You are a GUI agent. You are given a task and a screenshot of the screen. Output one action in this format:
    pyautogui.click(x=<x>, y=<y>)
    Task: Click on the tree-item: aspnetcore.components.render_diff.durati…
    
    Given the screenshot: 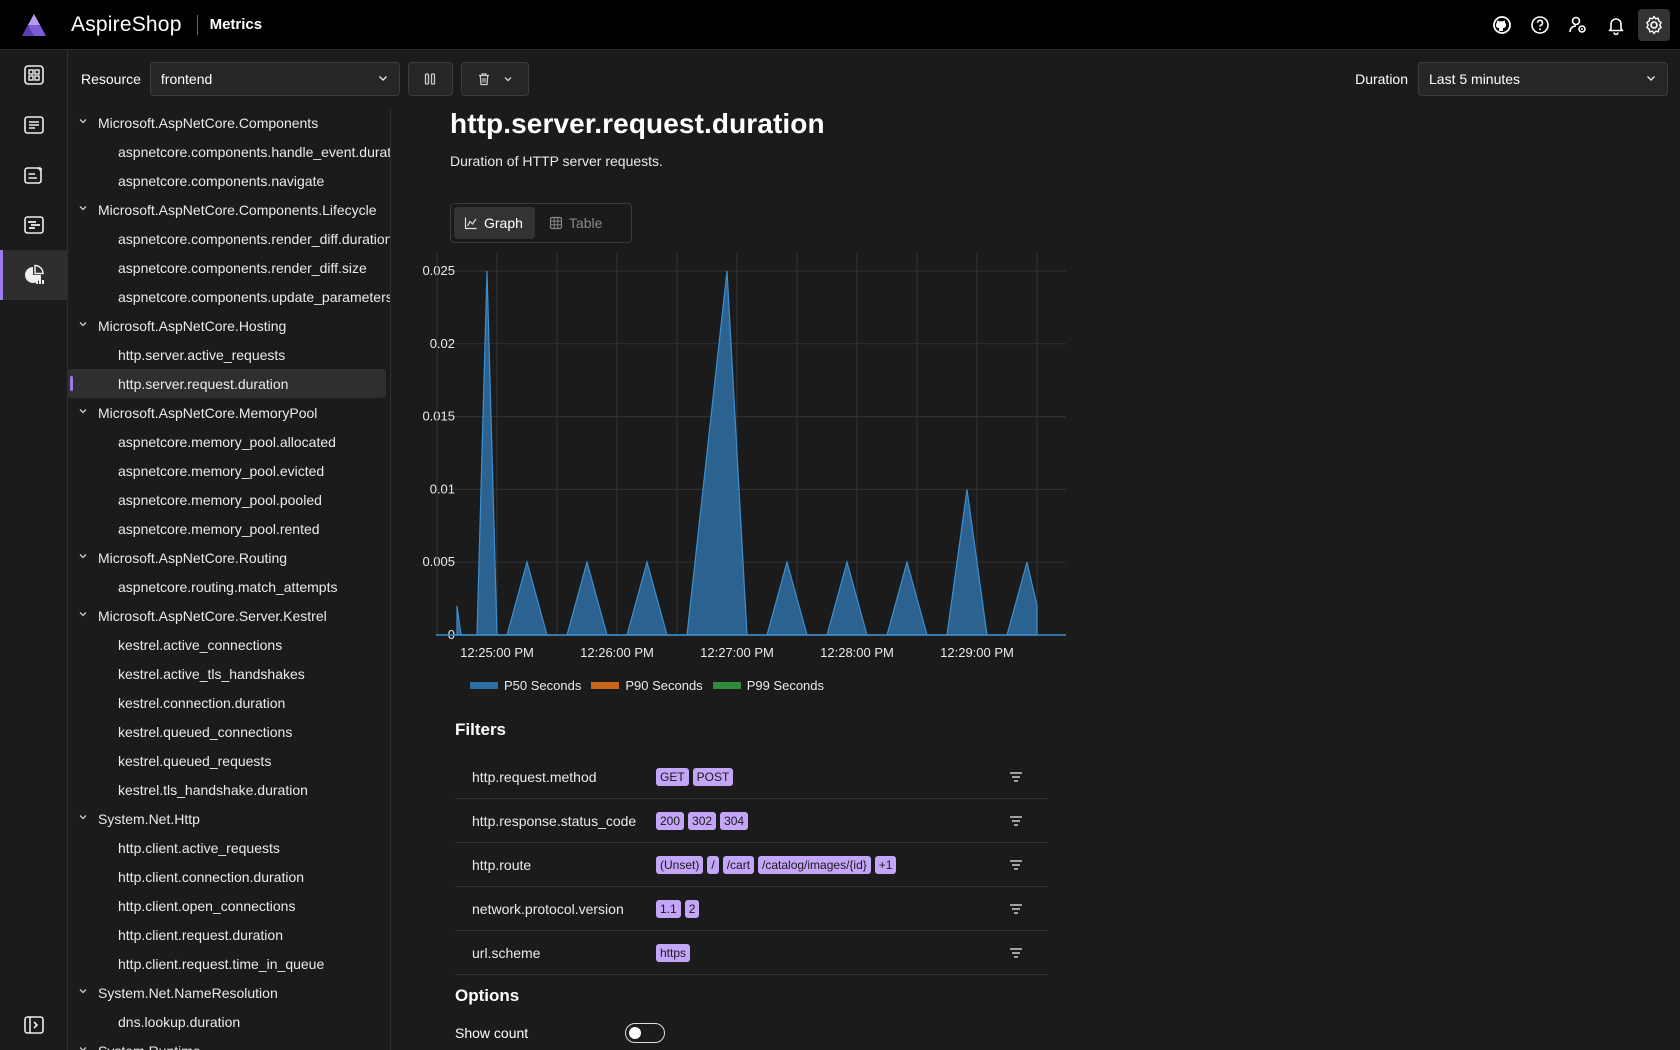 What is the action you would take?
    pyautogui.click(x=229, y=238)
    